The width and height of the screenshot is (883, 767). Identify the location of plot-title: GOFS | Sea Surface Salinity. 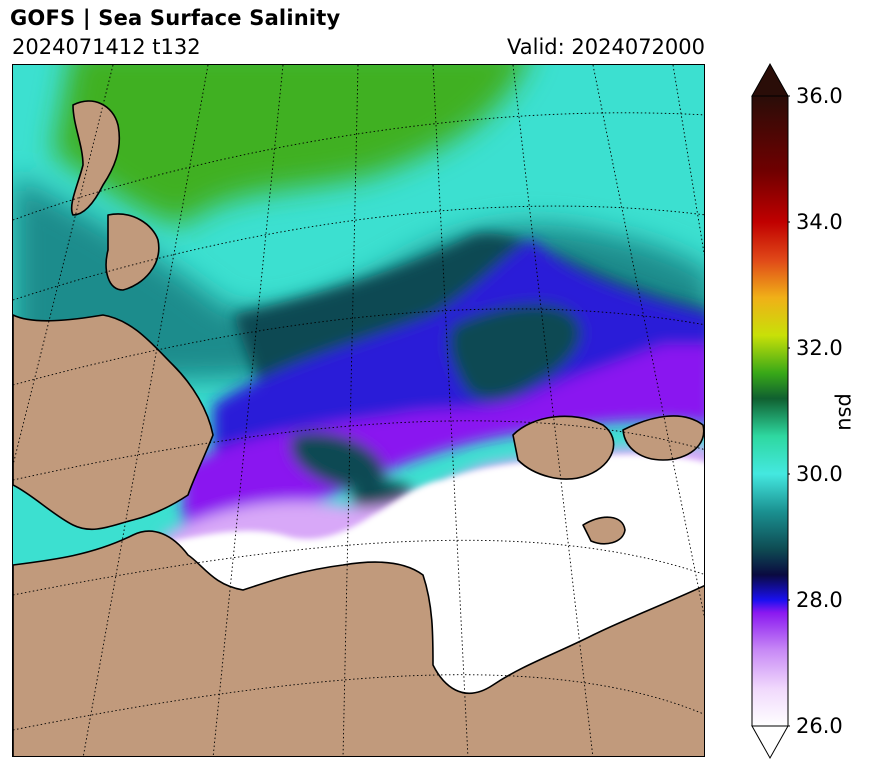
(175, 18).